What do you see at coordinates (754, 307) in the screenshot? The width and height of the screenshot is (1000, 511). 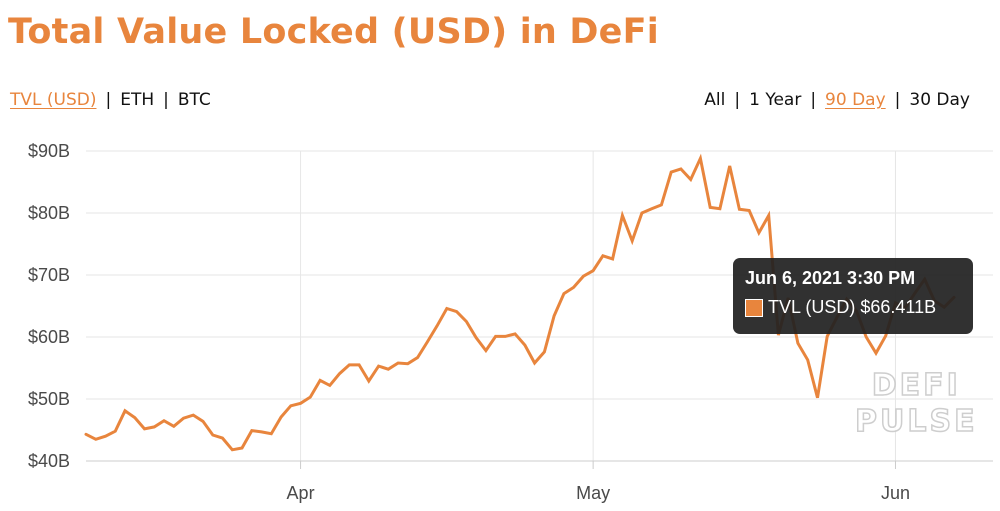 I see `tooltip-series-swatch` at bounding box center [754, 307].